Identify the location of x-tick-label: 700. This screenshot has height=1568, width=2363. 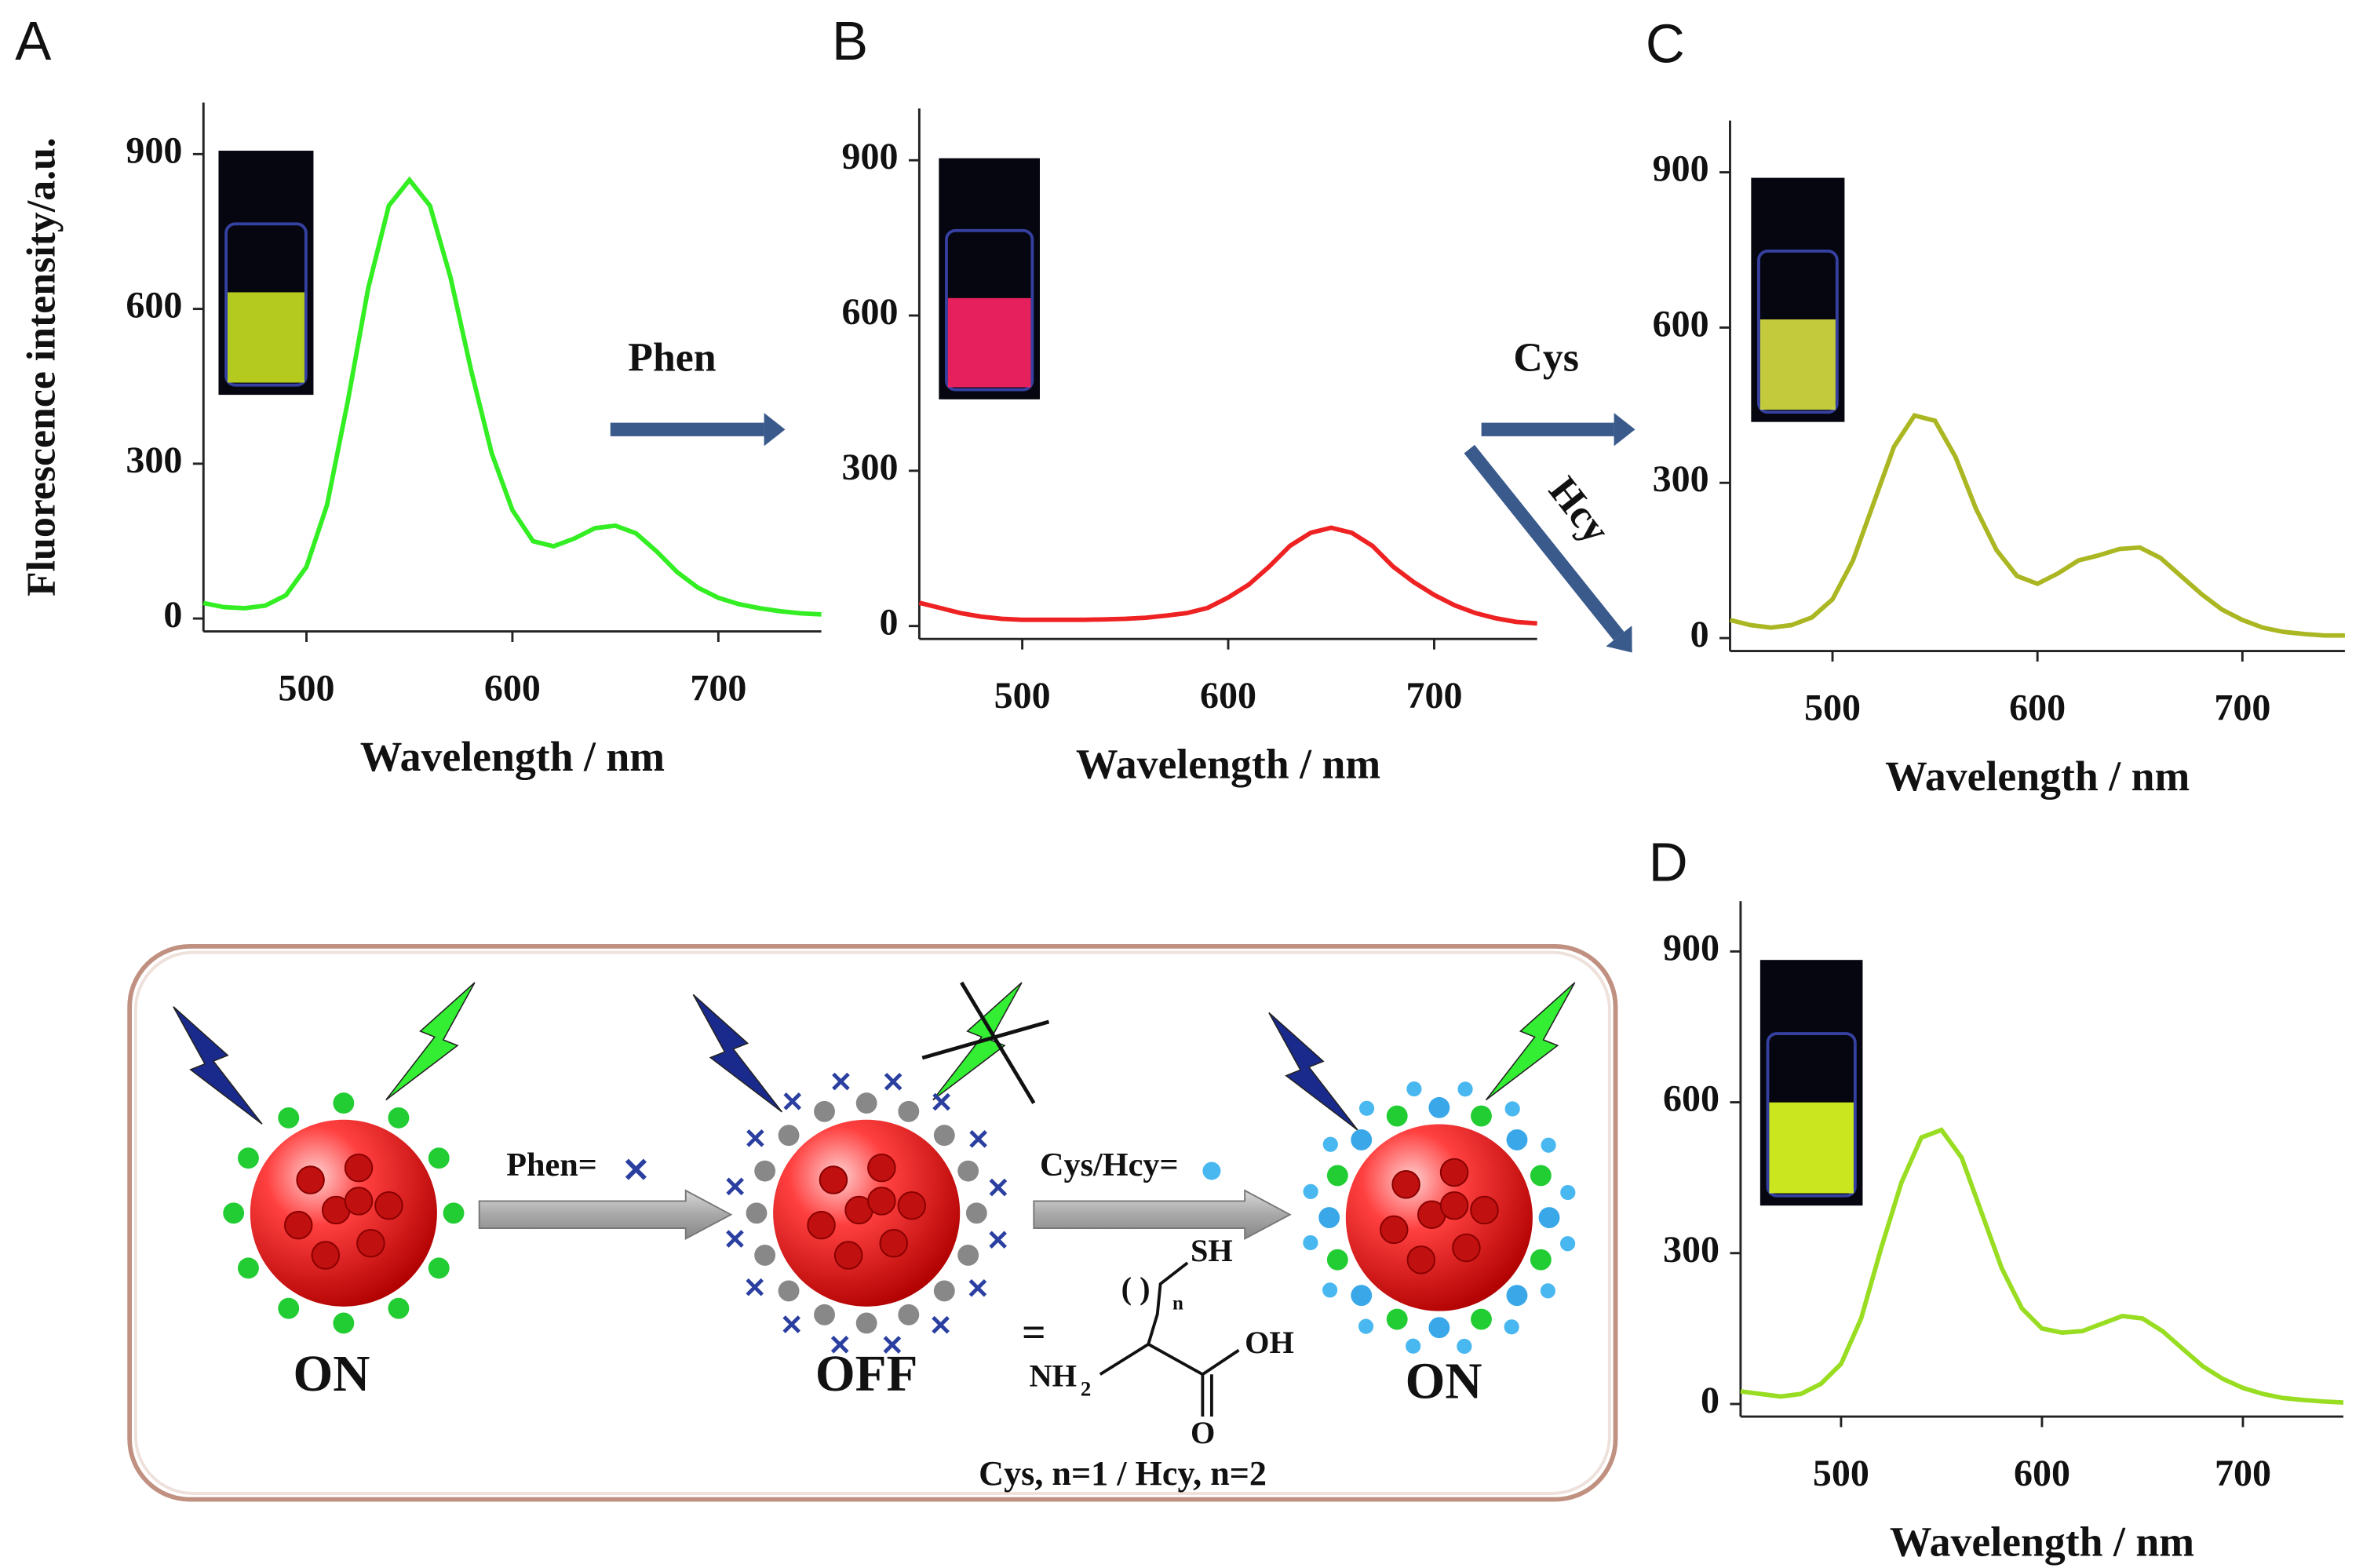
(2243, 1473).